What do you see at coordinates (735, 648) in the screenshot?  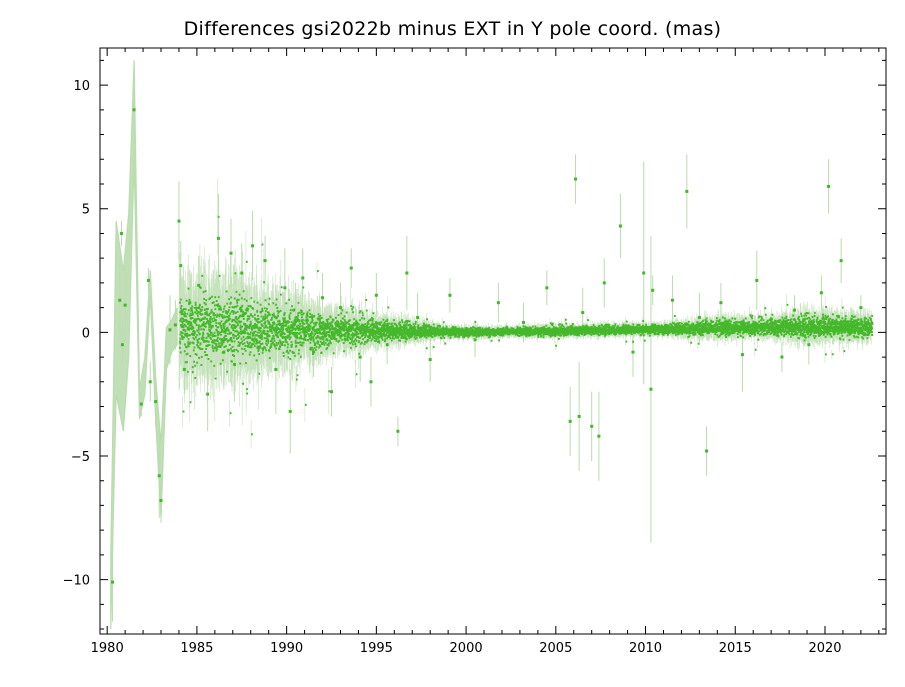 I see `x-tick-label: 2015` at bounding box center [735, 648].